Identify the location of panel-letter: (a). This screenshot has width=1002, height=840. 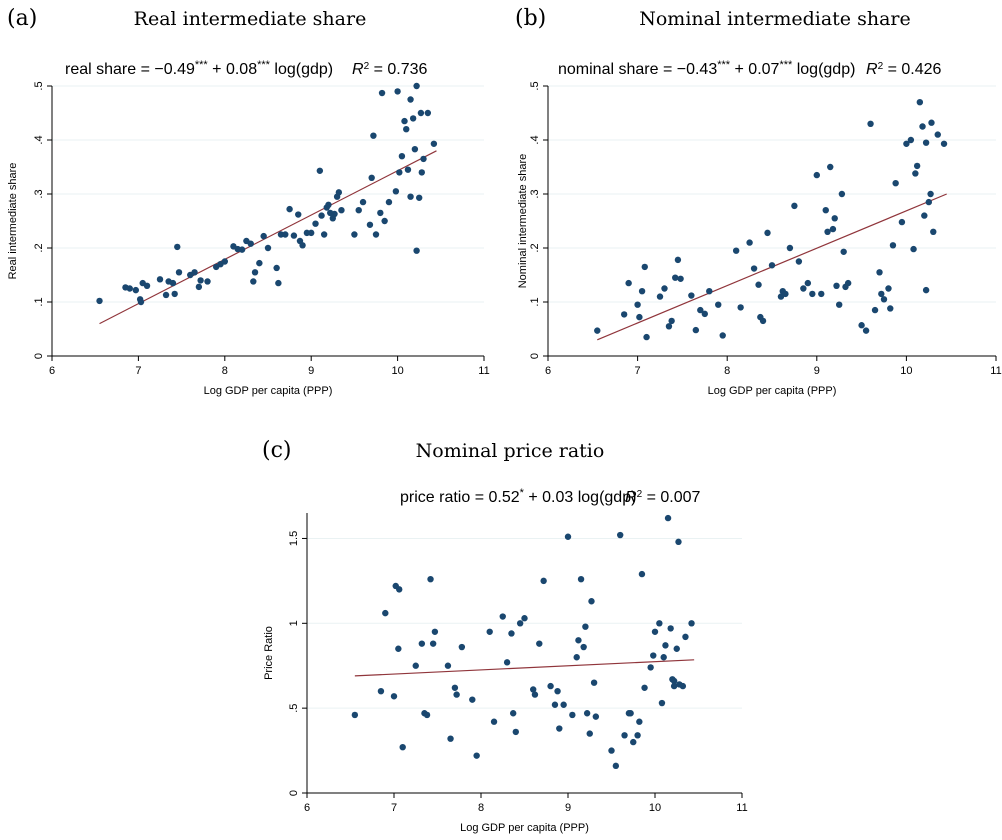
(22, 18).